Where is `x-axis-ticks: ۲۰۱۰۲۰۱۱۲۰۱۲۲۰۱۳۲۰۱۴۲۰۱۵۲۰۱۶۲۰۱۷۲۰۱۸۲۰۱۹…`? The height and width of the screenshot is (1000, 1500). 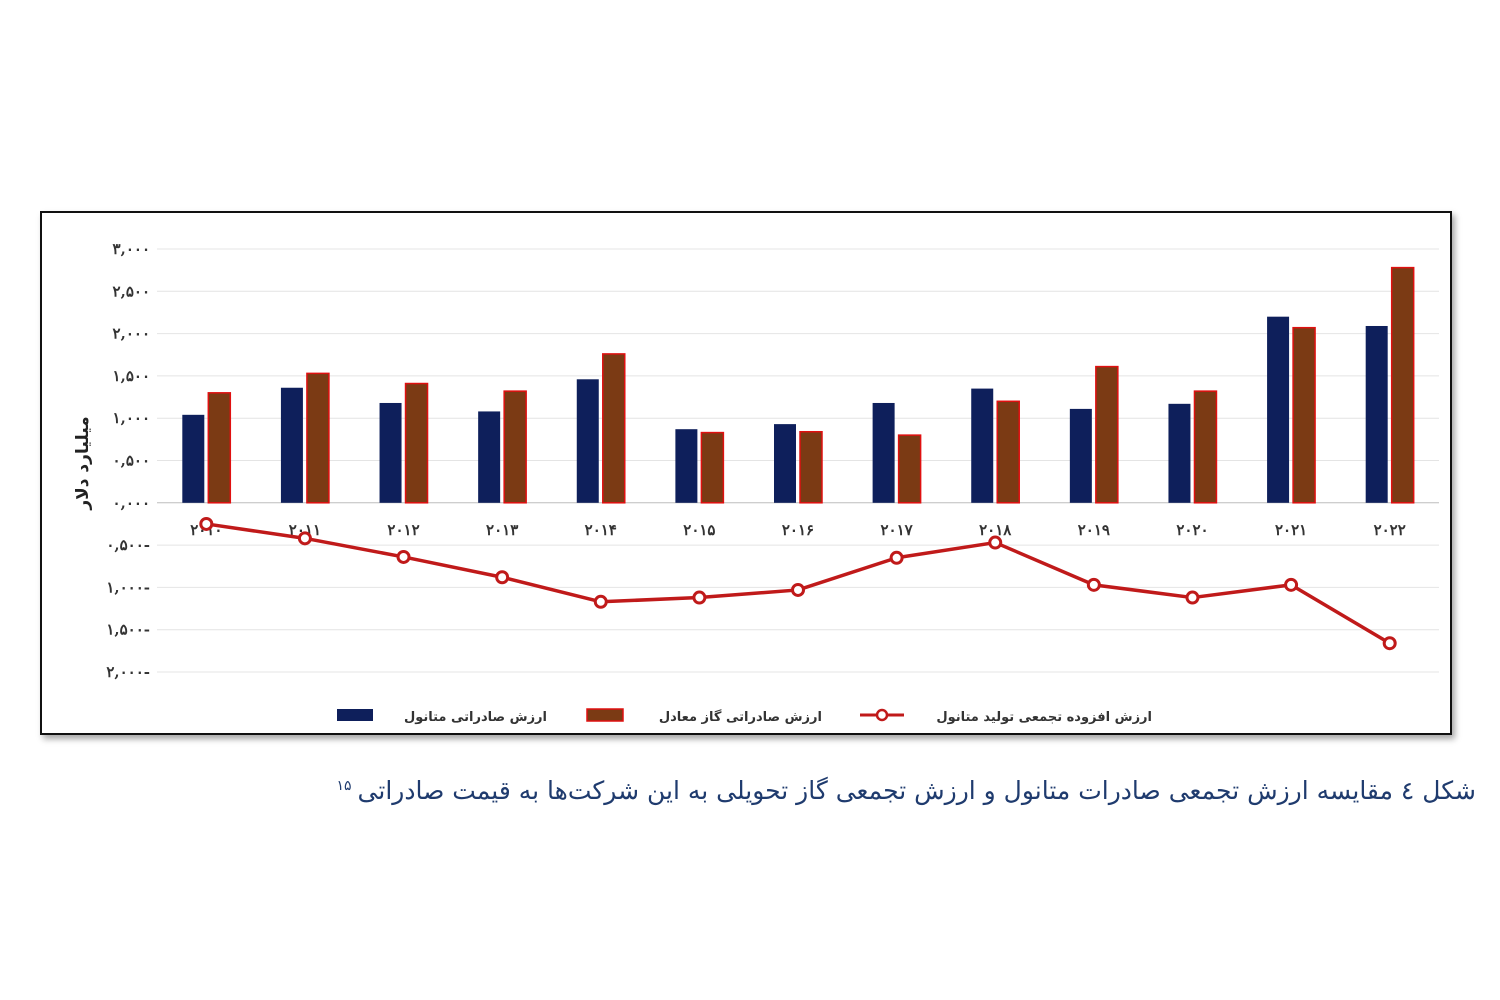 x-axis-ticks: ۲۰۱۰۲۰۱۱۲۰۱۲۲۰۱۳۲۰۱۴۲۰۱۵۲۰۱۶۲۰۱۷۲۰۱۸۲۰۱۹… is located at coordinates (798, 530).